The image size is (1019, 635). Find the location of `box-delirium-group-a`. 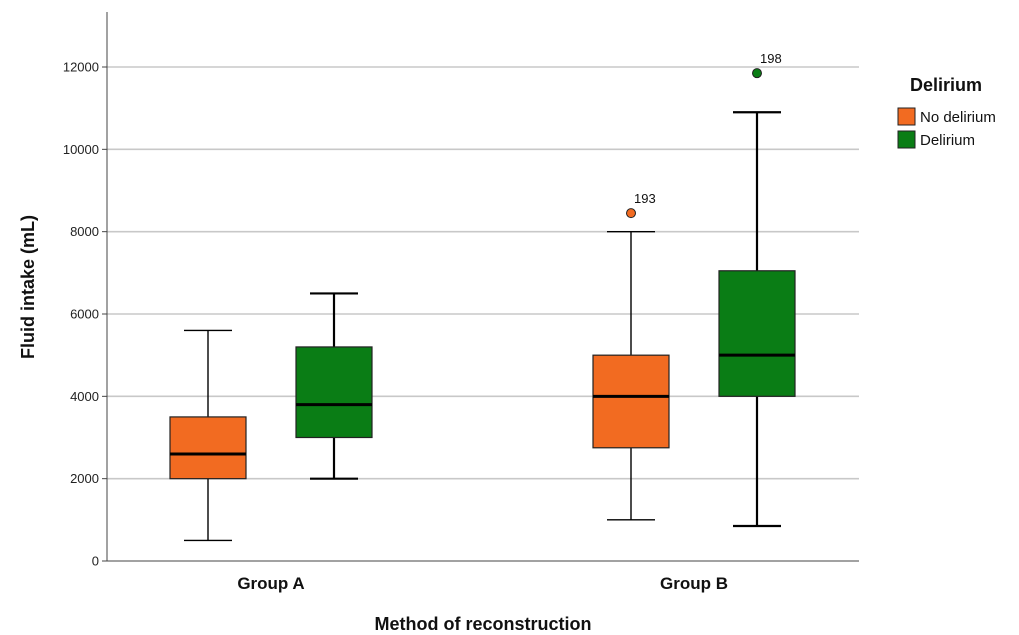

box-delirium-group-a is located at coordinates (334, 386).